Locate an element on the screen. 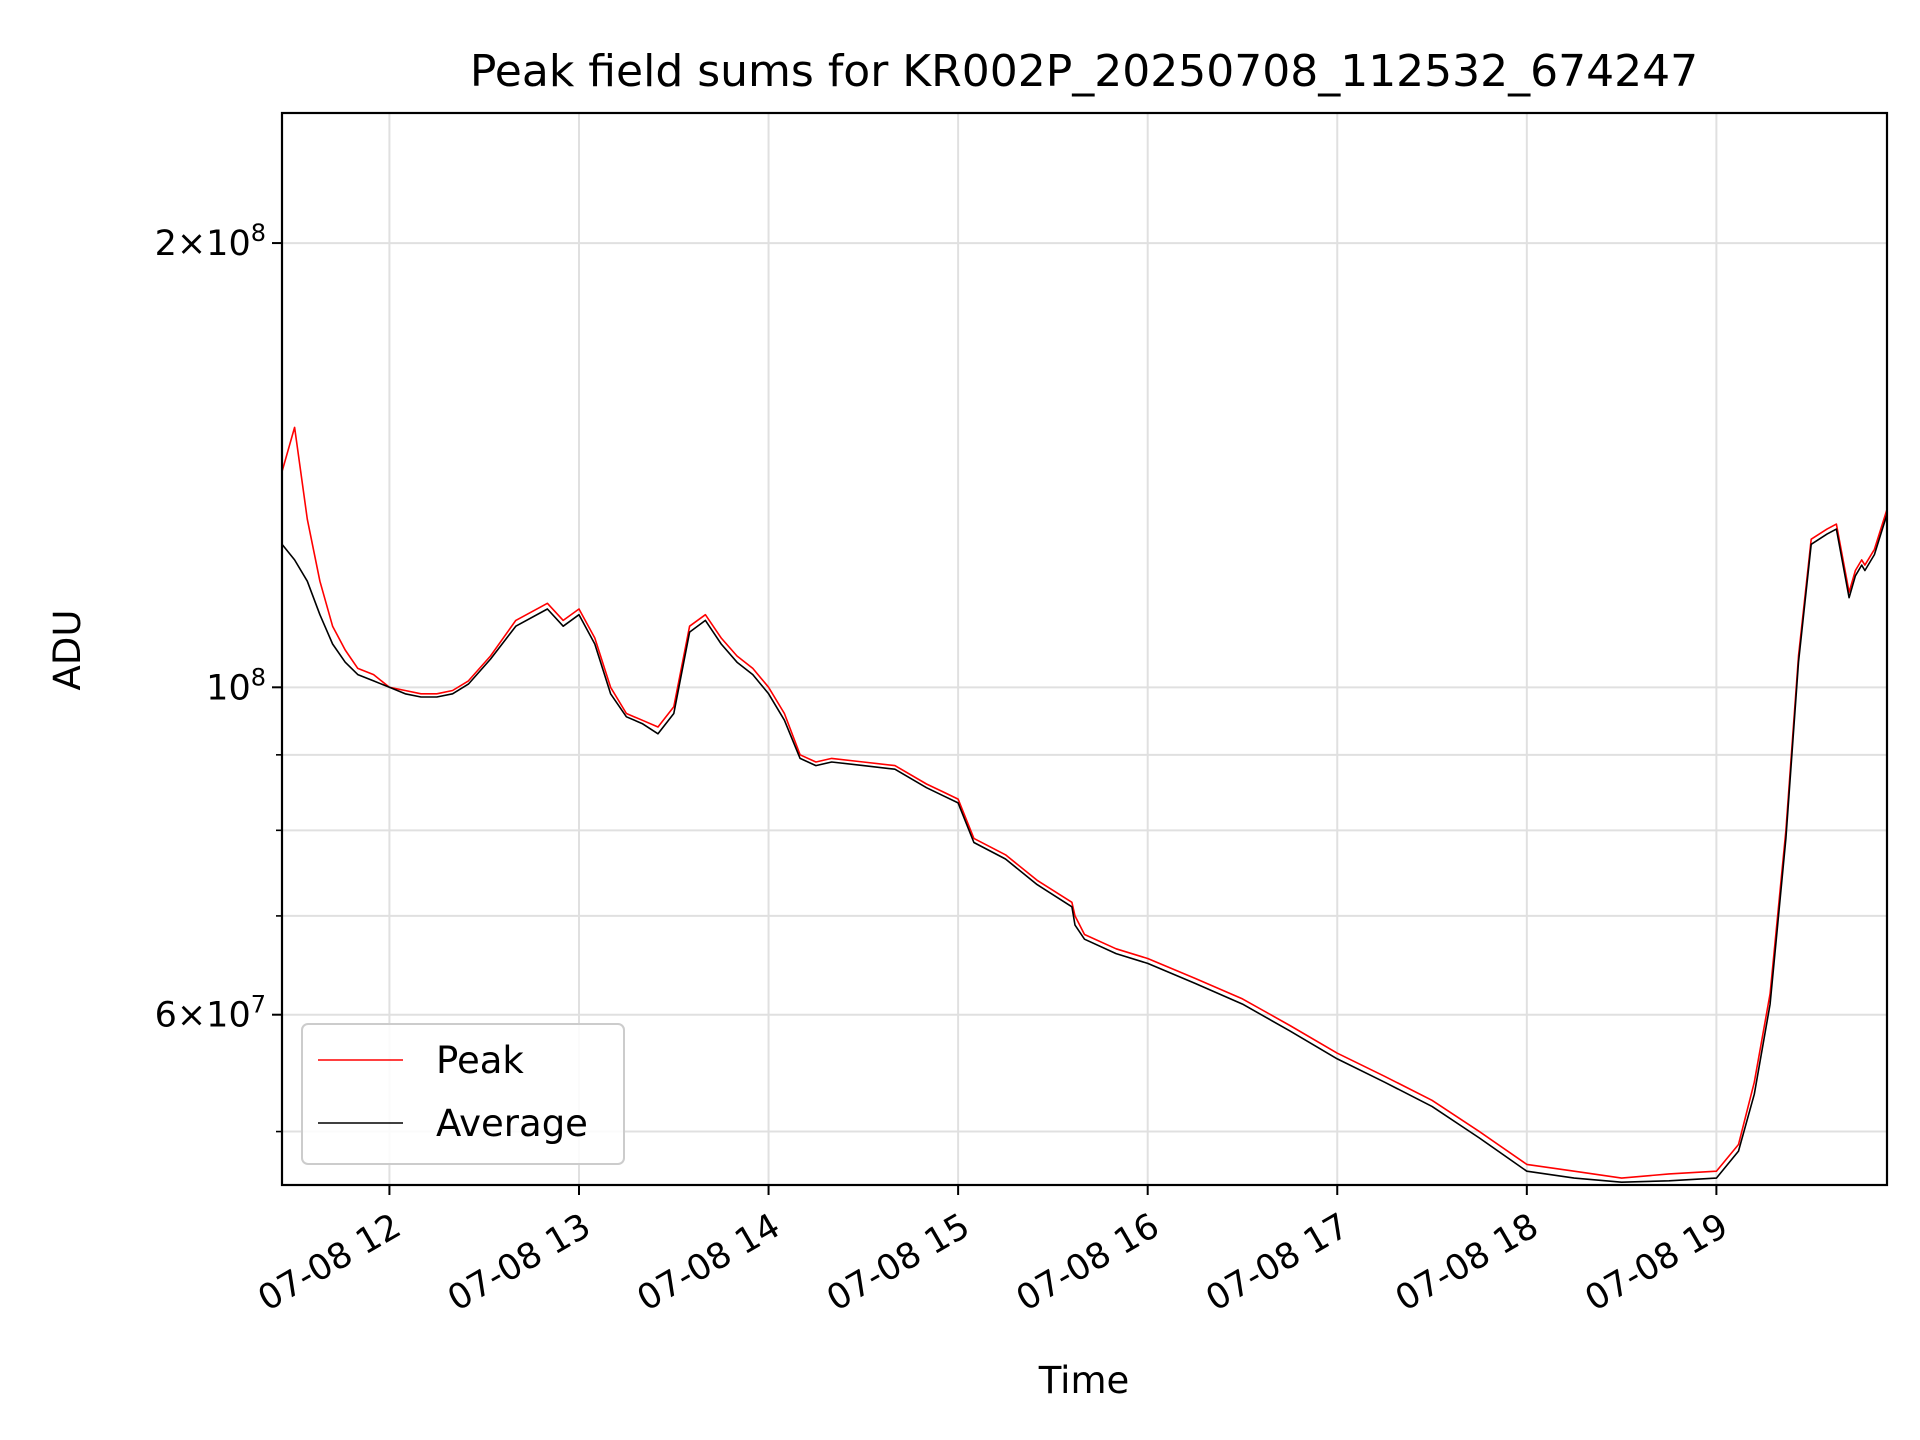 The image size is (1920, 1440). y-tick-label: 2×108 is located at coordinates (210, 241).